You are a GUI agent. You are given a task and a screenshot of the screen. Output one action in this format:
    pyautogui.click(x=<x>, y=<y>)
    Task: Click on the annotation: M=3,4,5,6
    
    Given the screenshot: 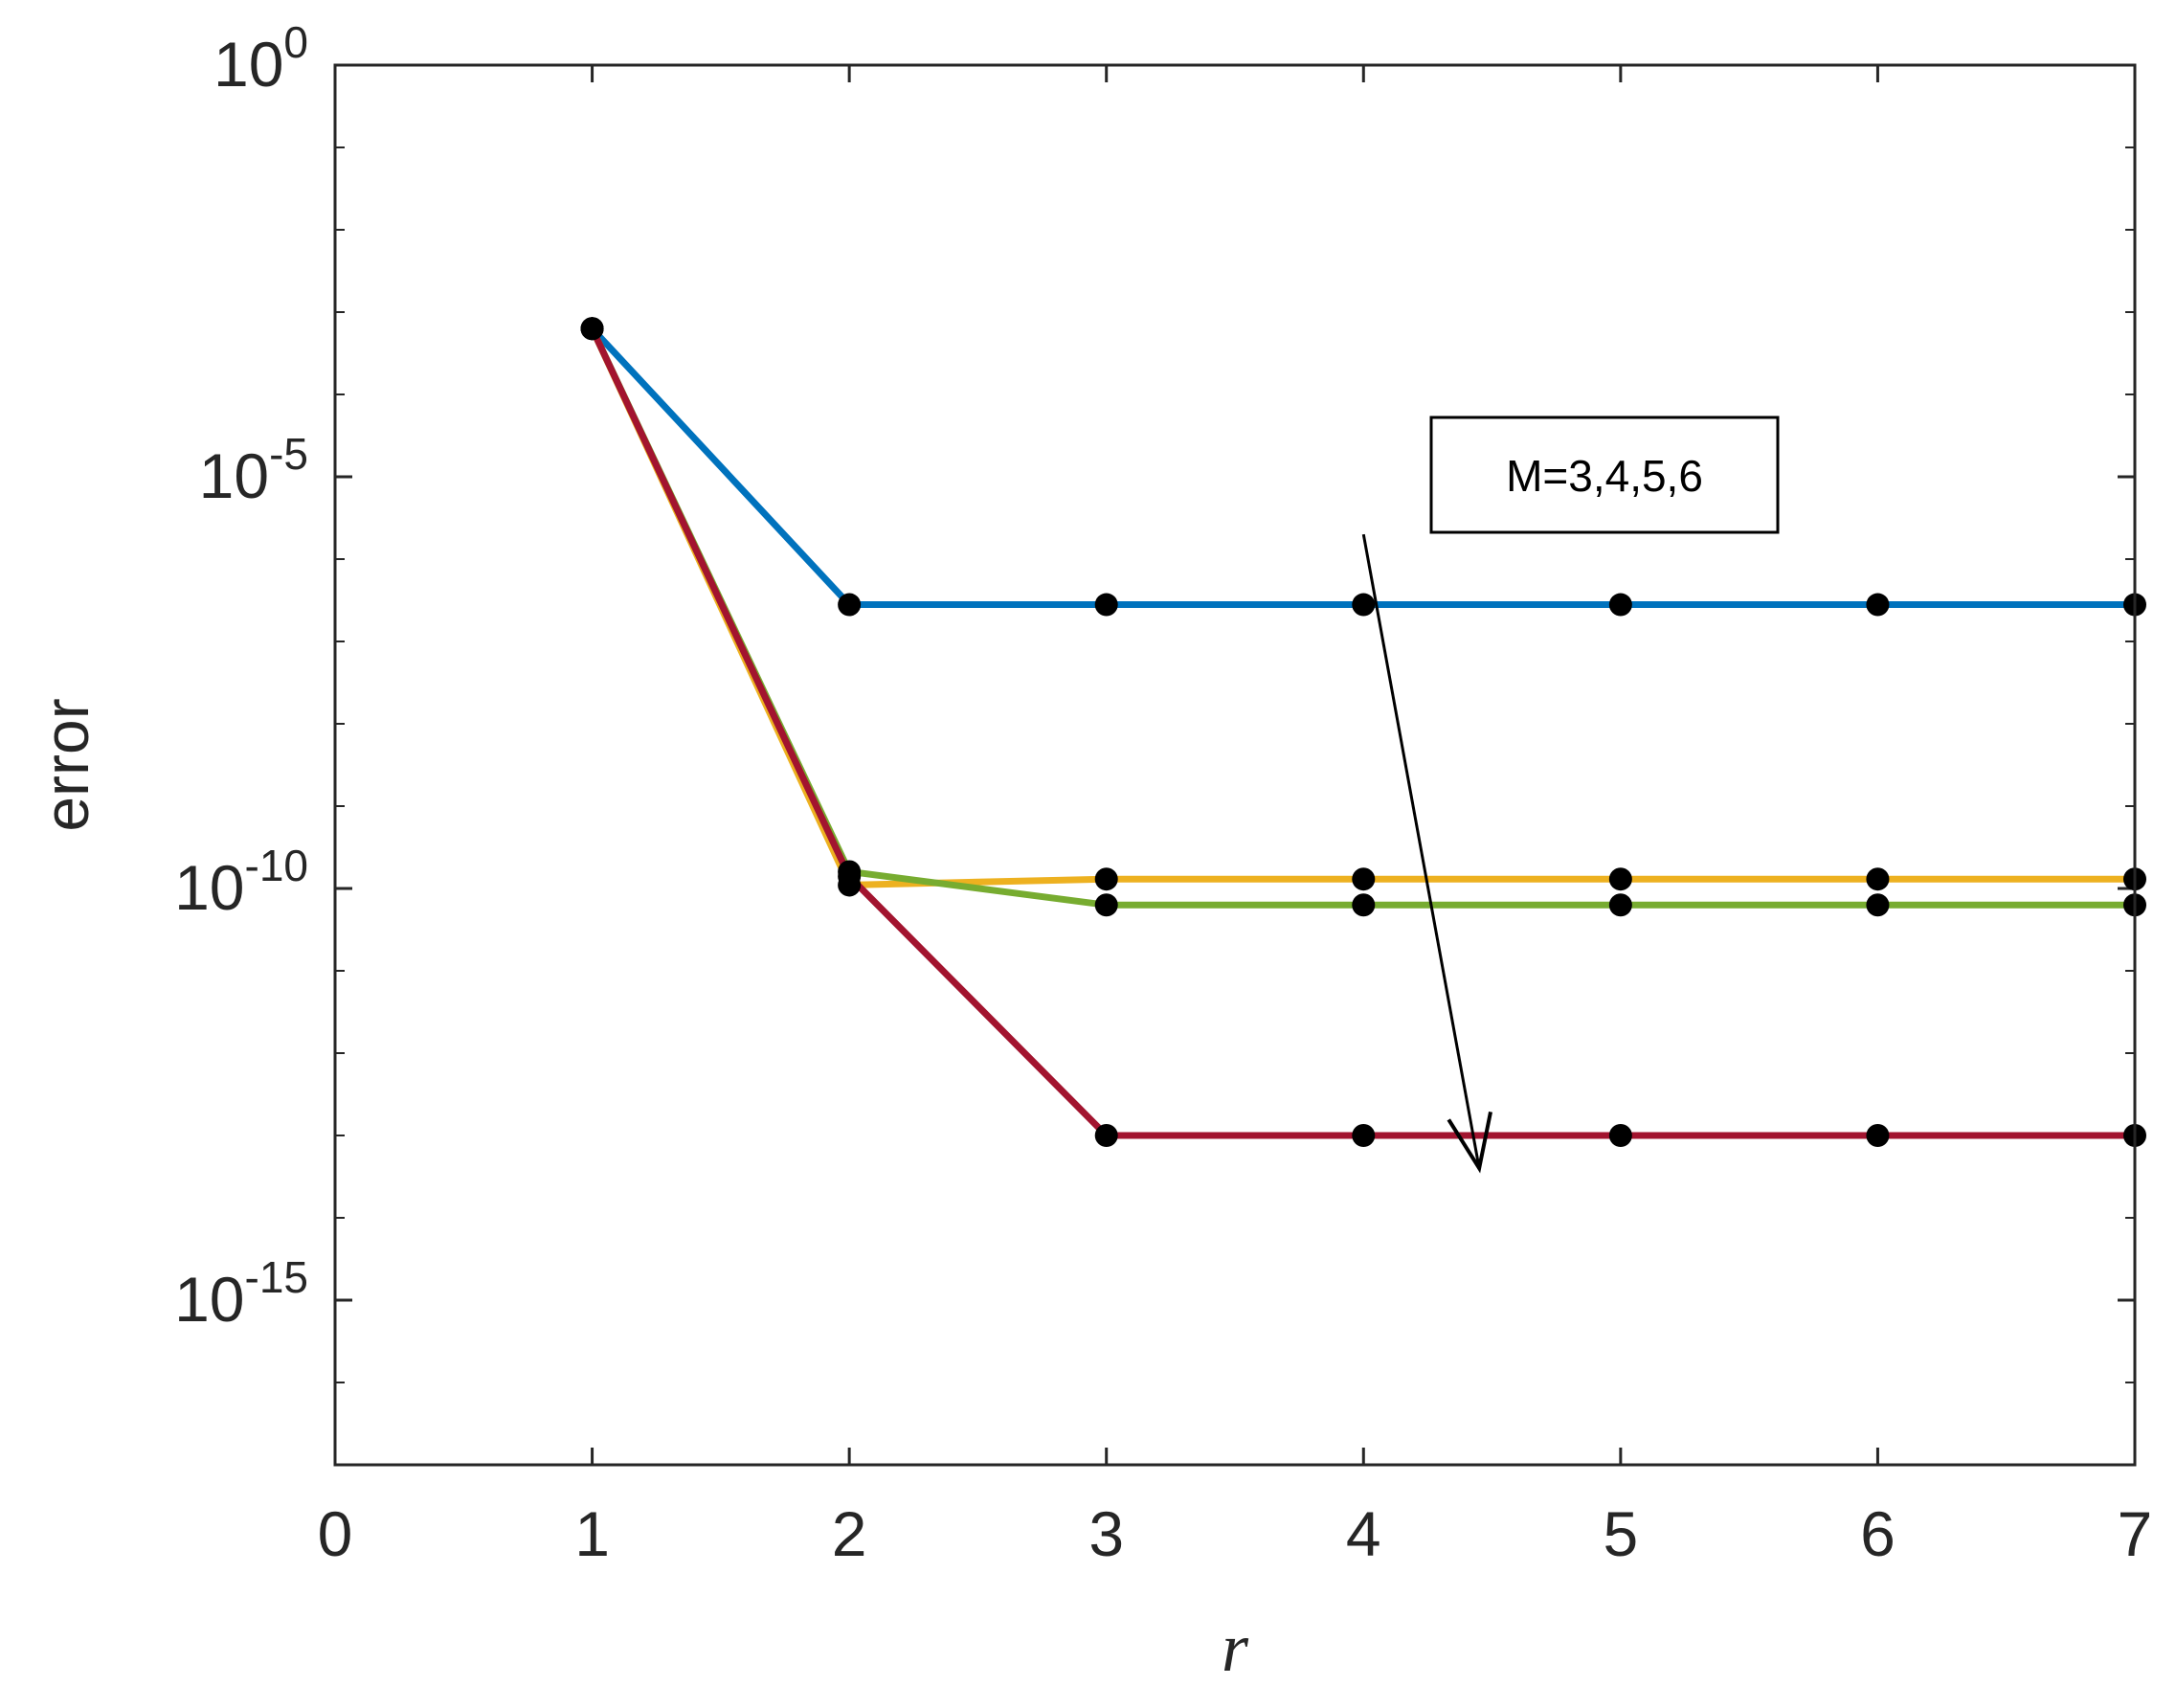 What is the action you would take?
    pyautogui.click(x=1570, y=795)
    